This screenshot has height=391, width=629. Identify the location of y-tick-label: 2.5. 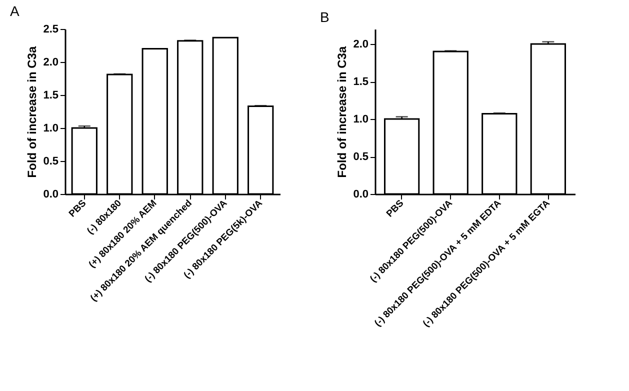
(50, 30).